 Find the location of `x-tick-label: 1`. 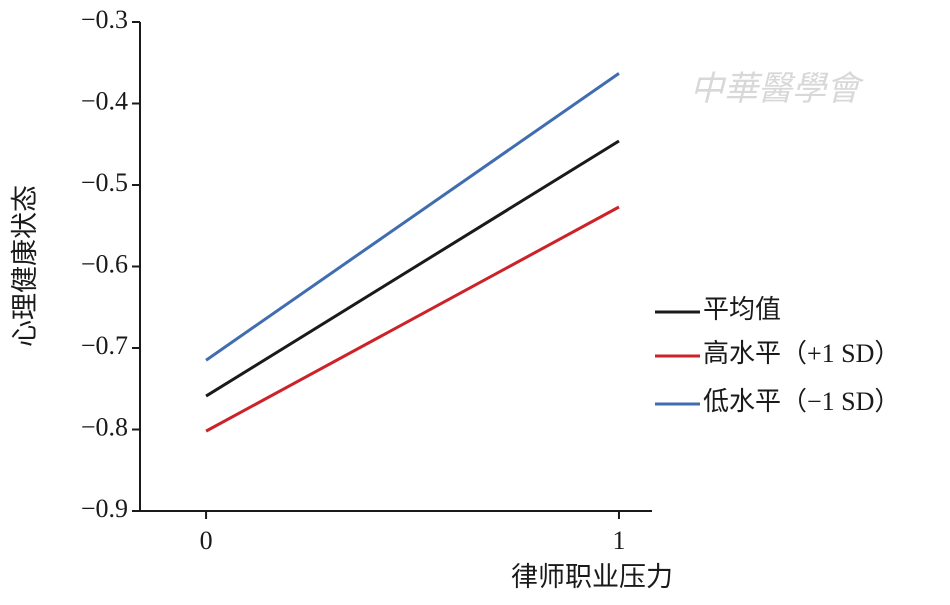

x-tick-label: 1 is located at coordinates (618, 540).